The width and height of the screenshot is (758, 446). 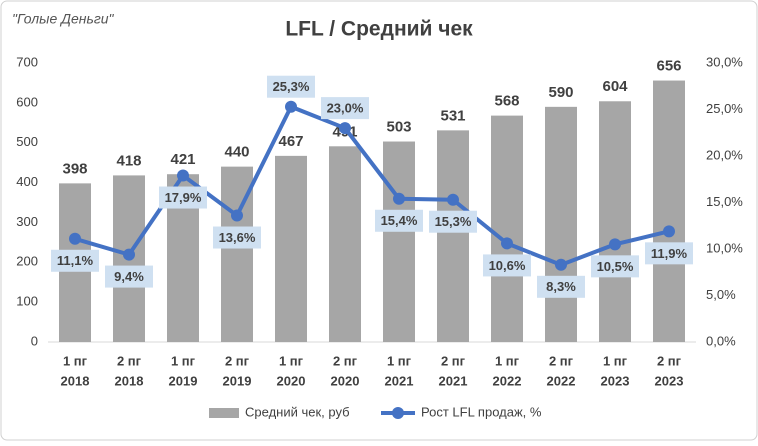 I want to click on y-tick-label: 0, so click(x=34, y=340).